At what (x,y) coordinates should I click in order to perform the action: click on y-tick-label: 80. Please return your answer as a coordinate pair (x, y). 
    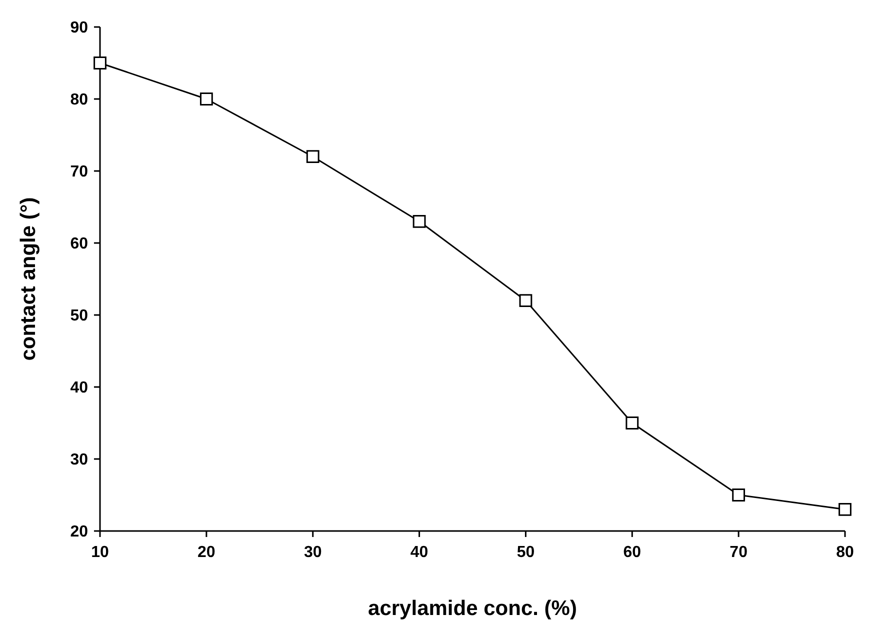
    Looking at the image, I should click on (79, 100).